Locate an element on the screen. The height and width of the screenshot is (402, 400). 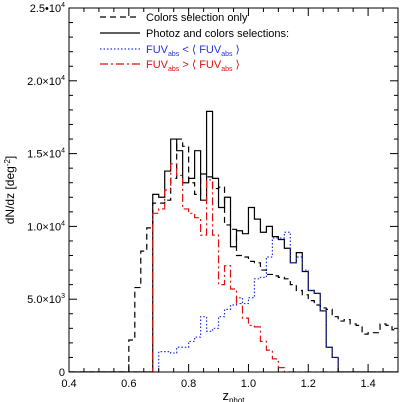
y-tick-label-4: 2.0×10⁴ is located at coordinates (46, 81).